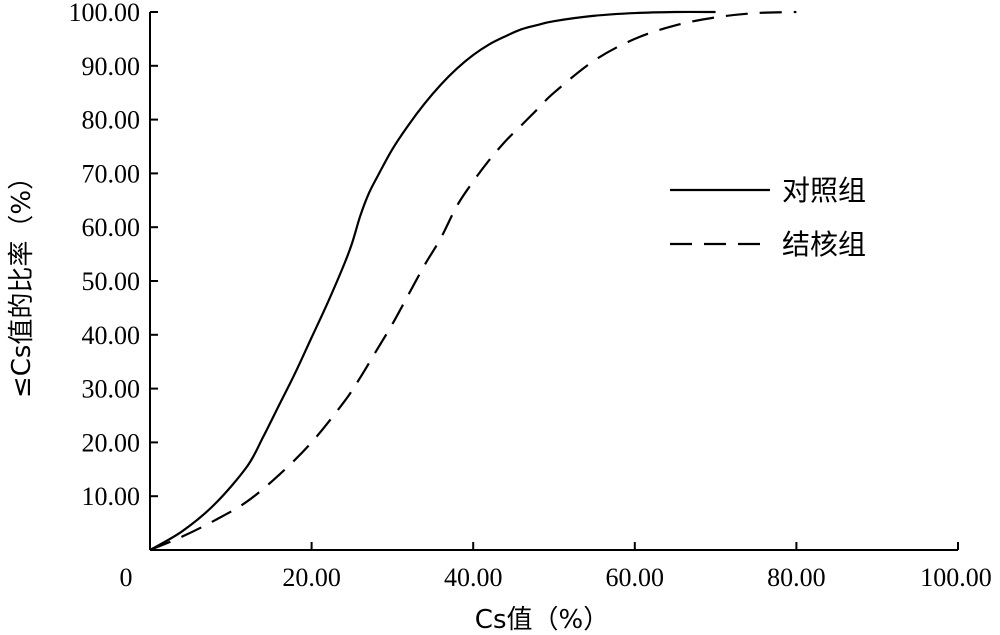 The width and height of the screenshot is (1000, 635). Describe the element at coordinates (824, 190) in the screenshot. I see `legend-label: 对照组` at that location.